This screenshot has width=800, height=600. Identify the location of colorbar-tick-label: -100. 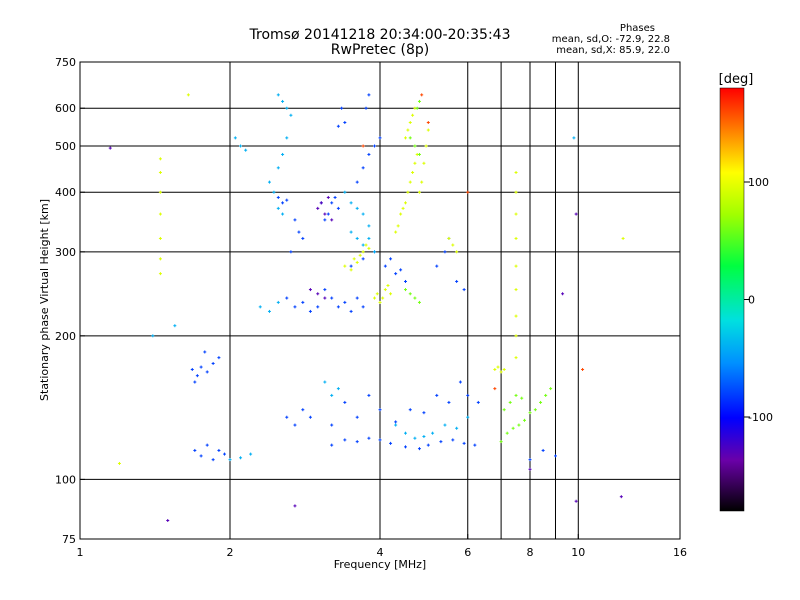
(760, 417).